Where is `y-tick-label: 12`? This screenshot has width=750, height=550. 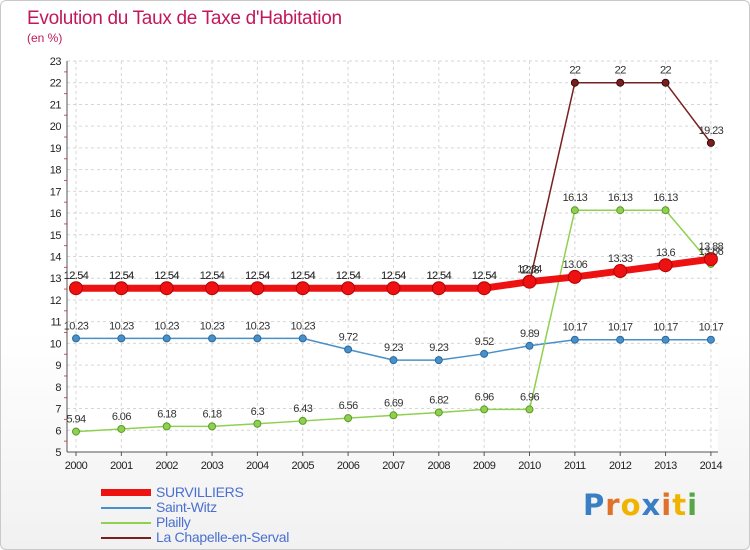 y-tick-label: 12 is located at coordinates (56, 301).